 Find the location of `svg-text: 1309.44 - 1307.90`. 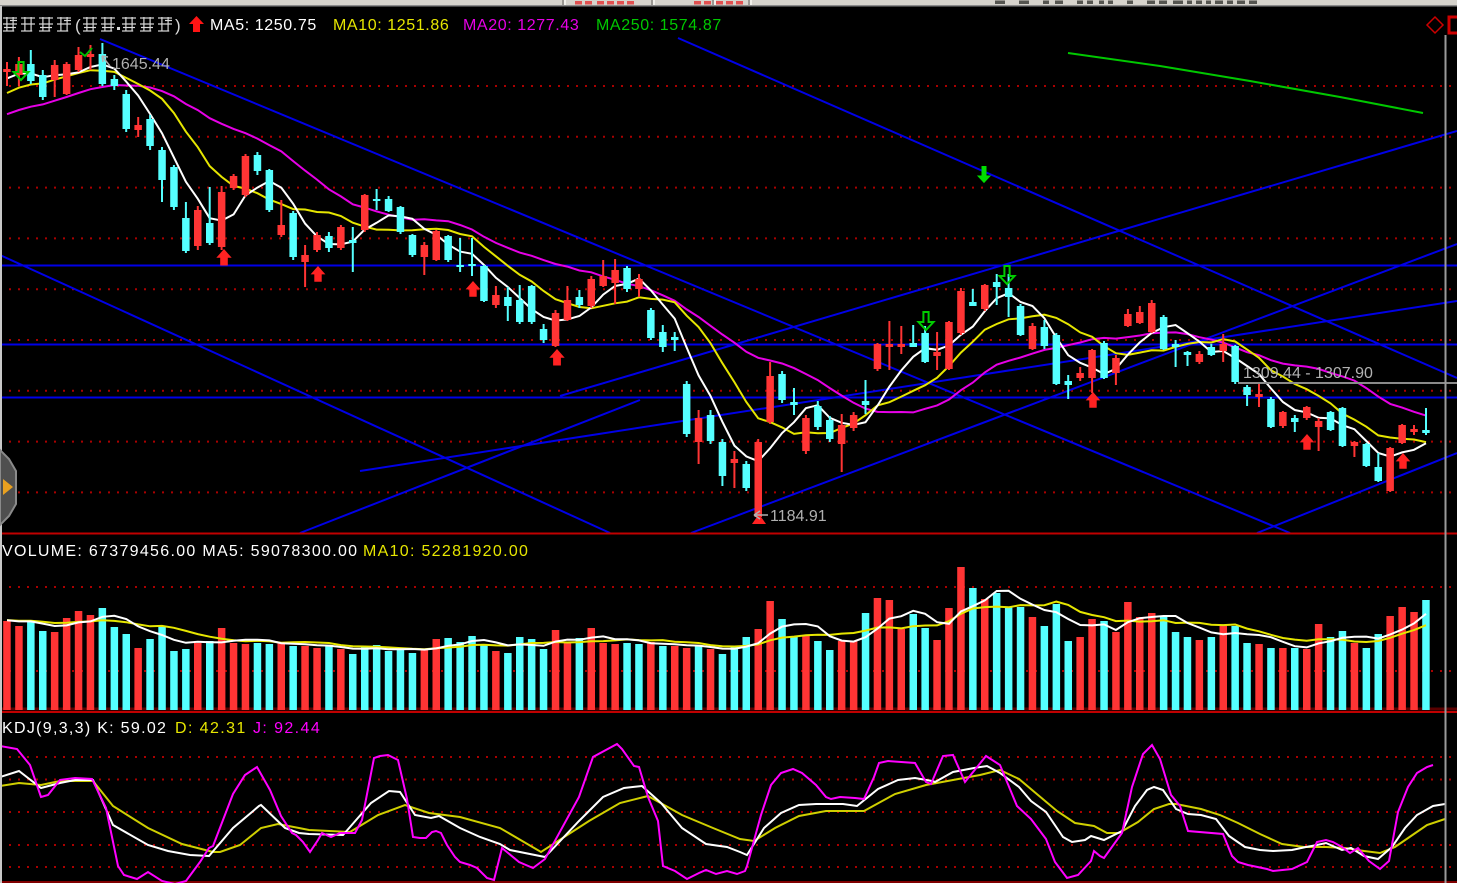

svg-text: 1309.44 - 1307.90 is located at coordinates (1308, 373).